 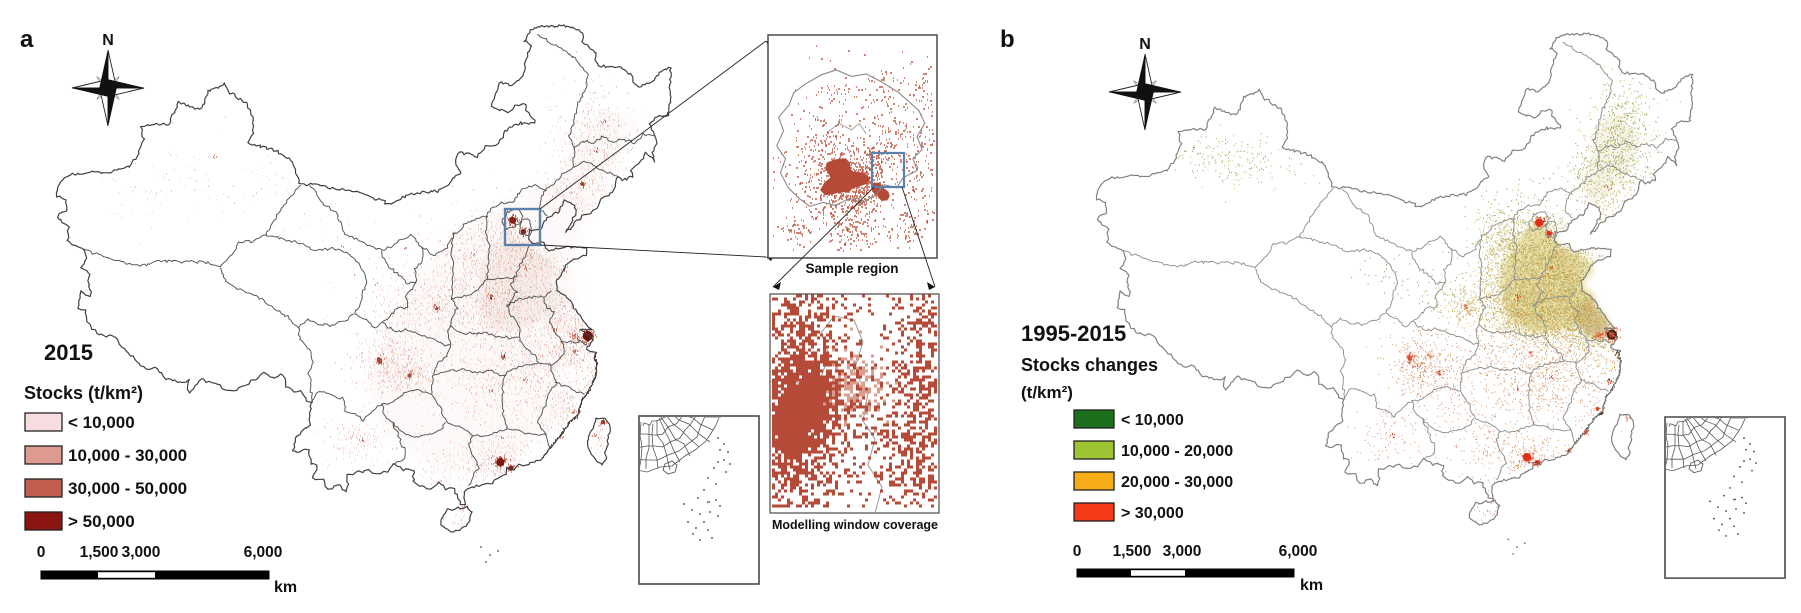 What do you see at coordinates (1047, 392) in the screenshot?
I see `svg-text: (t/km²)` at bounding box center [1047, 392].